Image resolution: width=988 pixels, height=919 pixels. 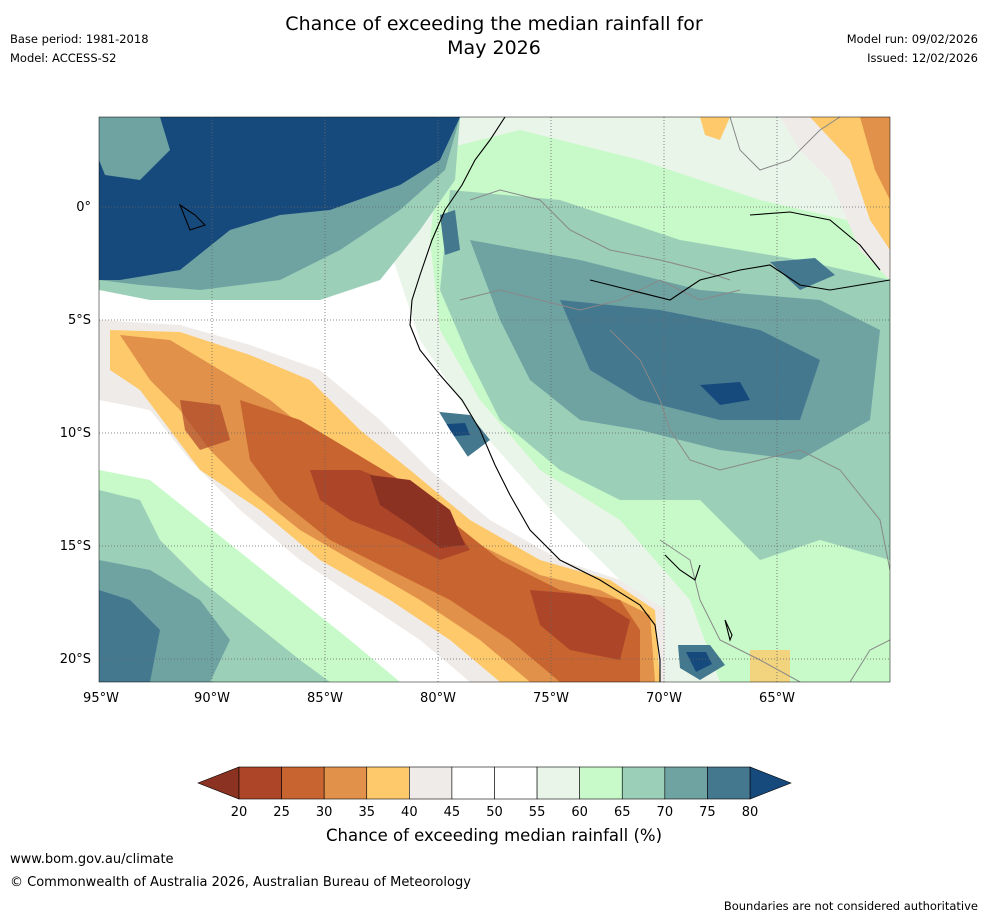 What do you see at coordinates (551, 698) in the screenshot?
I see `lon-label: 75°W` at bounding box center [551, 698].